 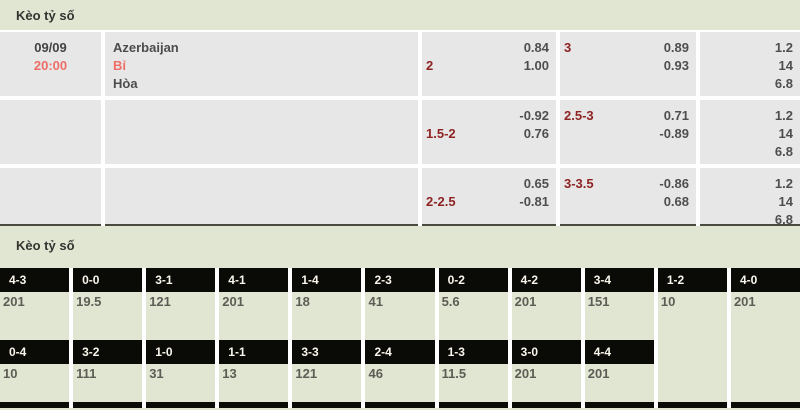 What do you see at coordinates (619, 280) in the screenshot?
I see `score-label: 3-4` at bounding box center [619, 280].